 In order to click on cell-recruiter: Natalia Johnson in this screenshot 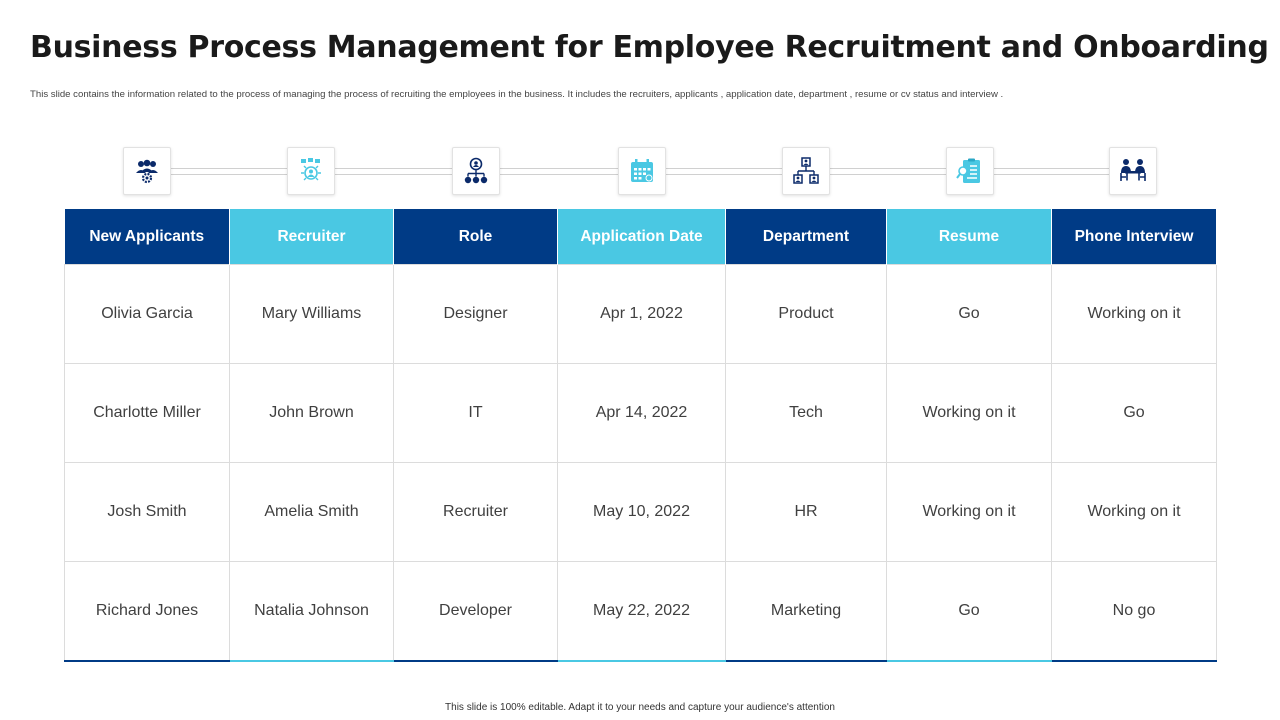, I will do `click(311, 611)`.